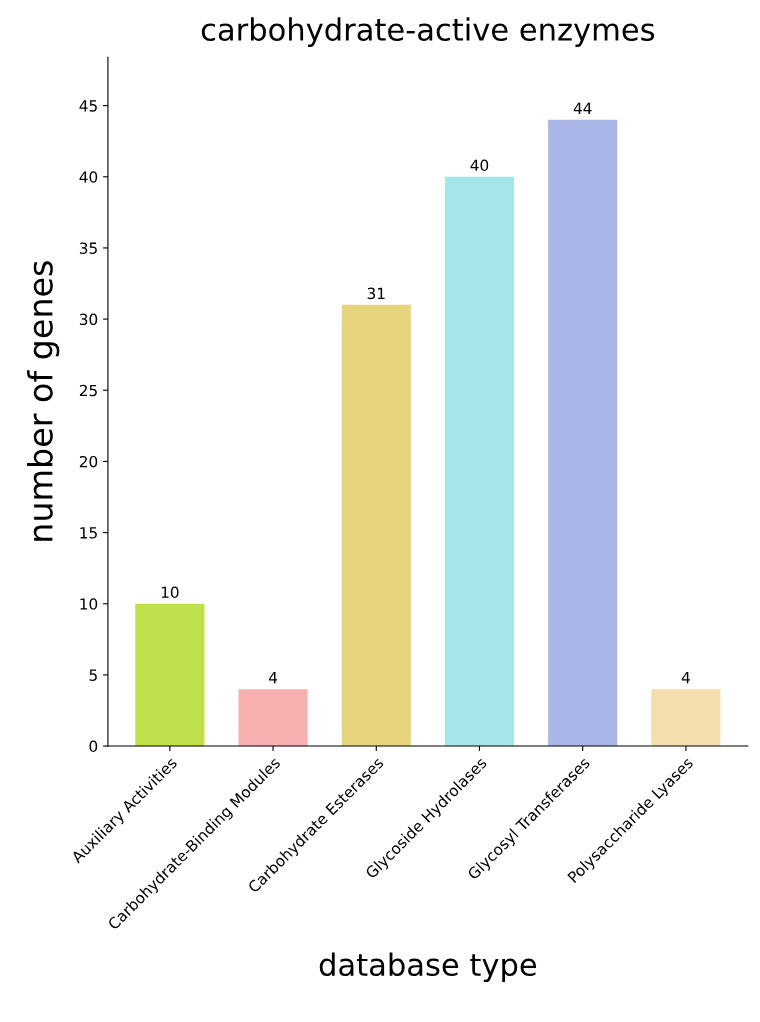  Describe the element at coordinates (428, 967) in the screenshot. I see `x-axis-title: database type` at that location.